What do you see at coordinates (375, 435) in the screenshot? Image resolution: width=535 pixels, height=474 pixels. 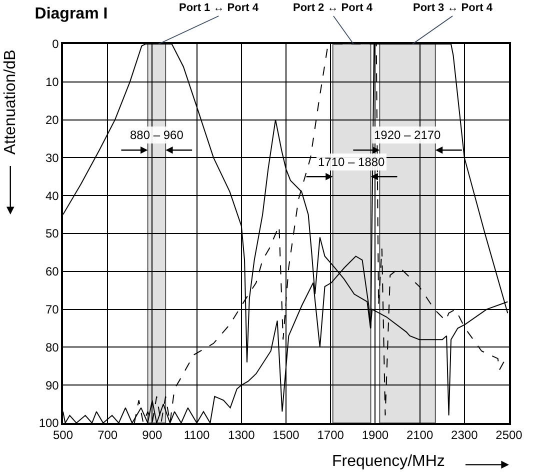 I see `x-tick-label: 1900` at bounding box center [375, 435].